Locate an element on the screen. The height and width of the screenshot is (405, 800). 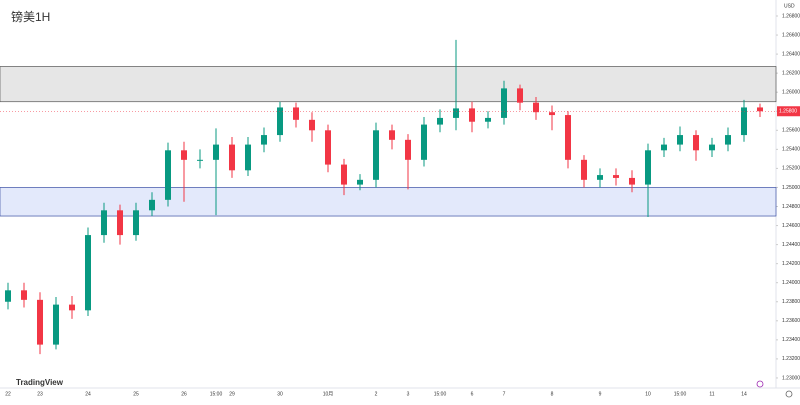
brand: TradingView is located at coordinates (40, 382).